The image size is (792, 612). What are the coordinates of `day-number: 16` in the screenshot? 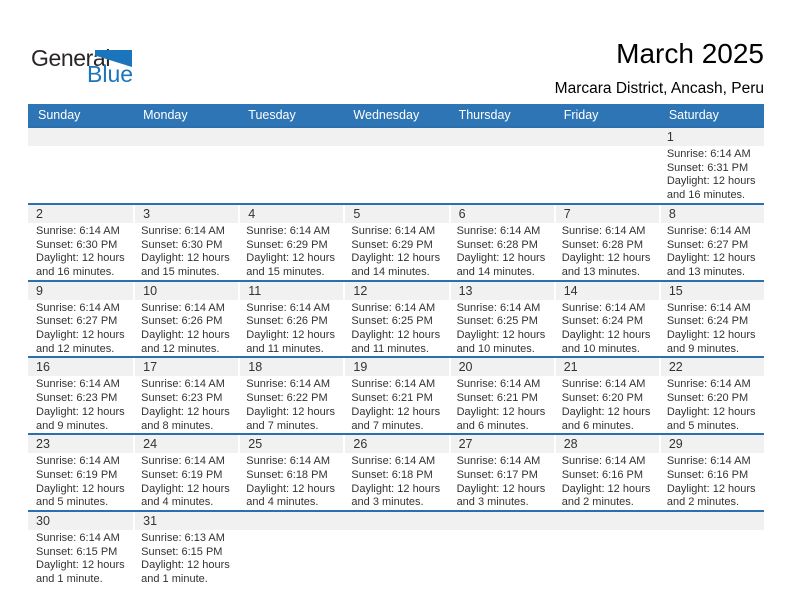 It's located at (81, 367).